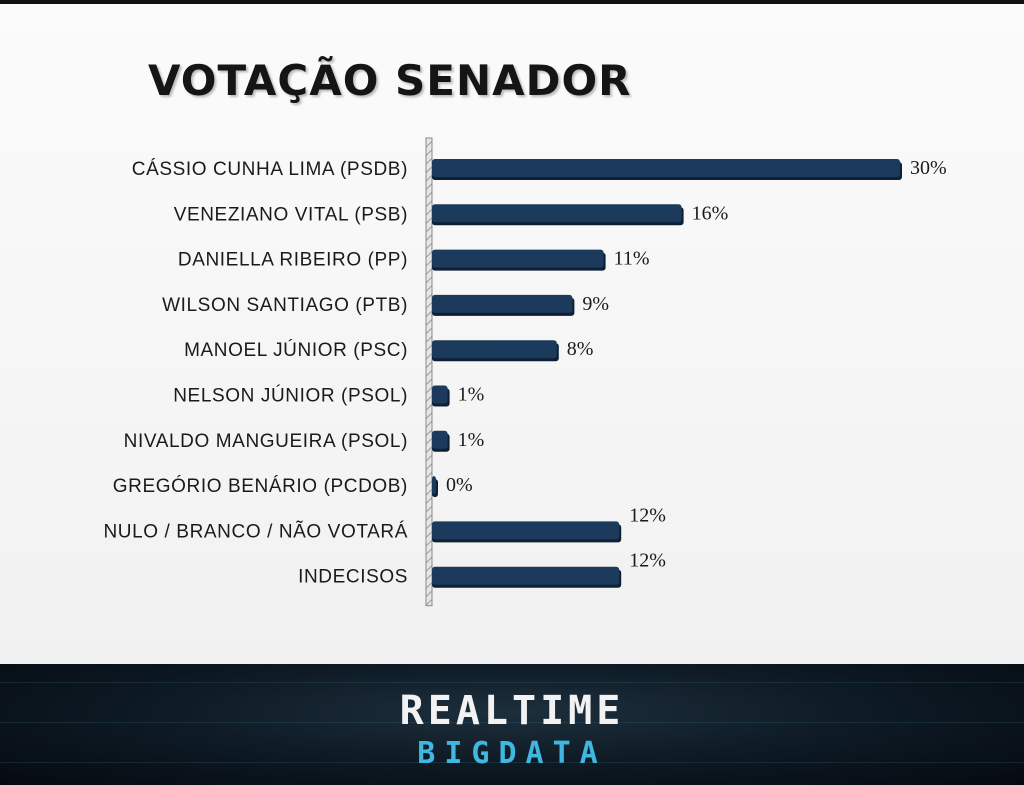 This screenshot has width=1024, height=785. Describe the element at coordinates (512, 711) in the screenshot. I see `brand-realtime: REALTIME` at that location.